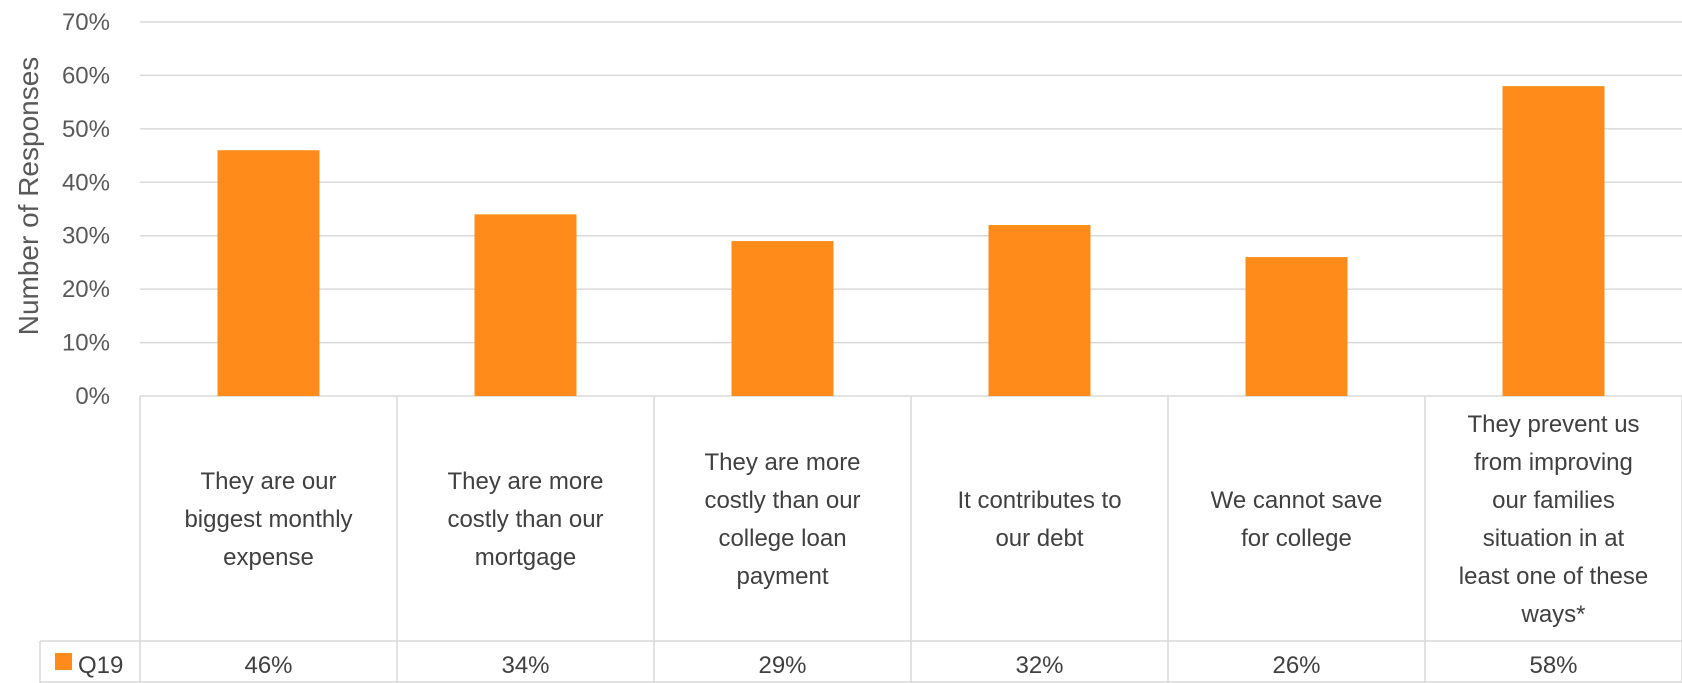 This screenshot has width=1682, height=683. Describe the element at coordinates (1553, 462) in the screenshot. I see `category-label-line: from improving` at that location.